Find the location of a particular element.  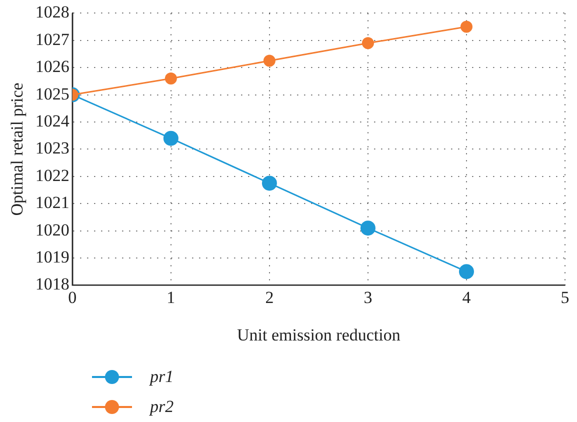

y-tick-label: 1024 is located at coordinates (52, 120).